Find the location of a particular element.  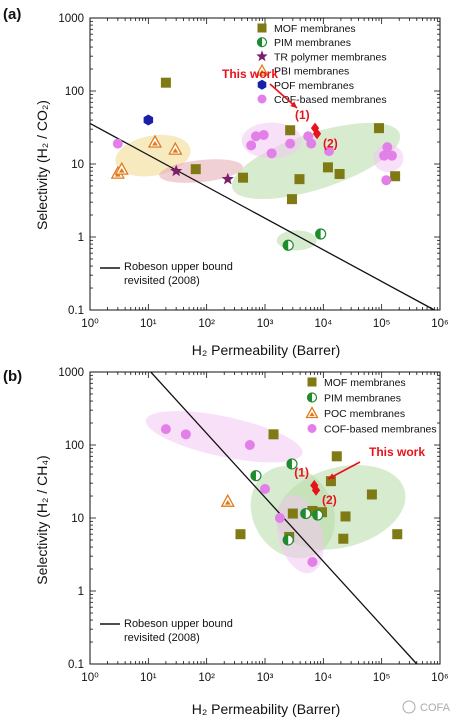

this-work-point-label: (2) is located at coordinates (329, 500).